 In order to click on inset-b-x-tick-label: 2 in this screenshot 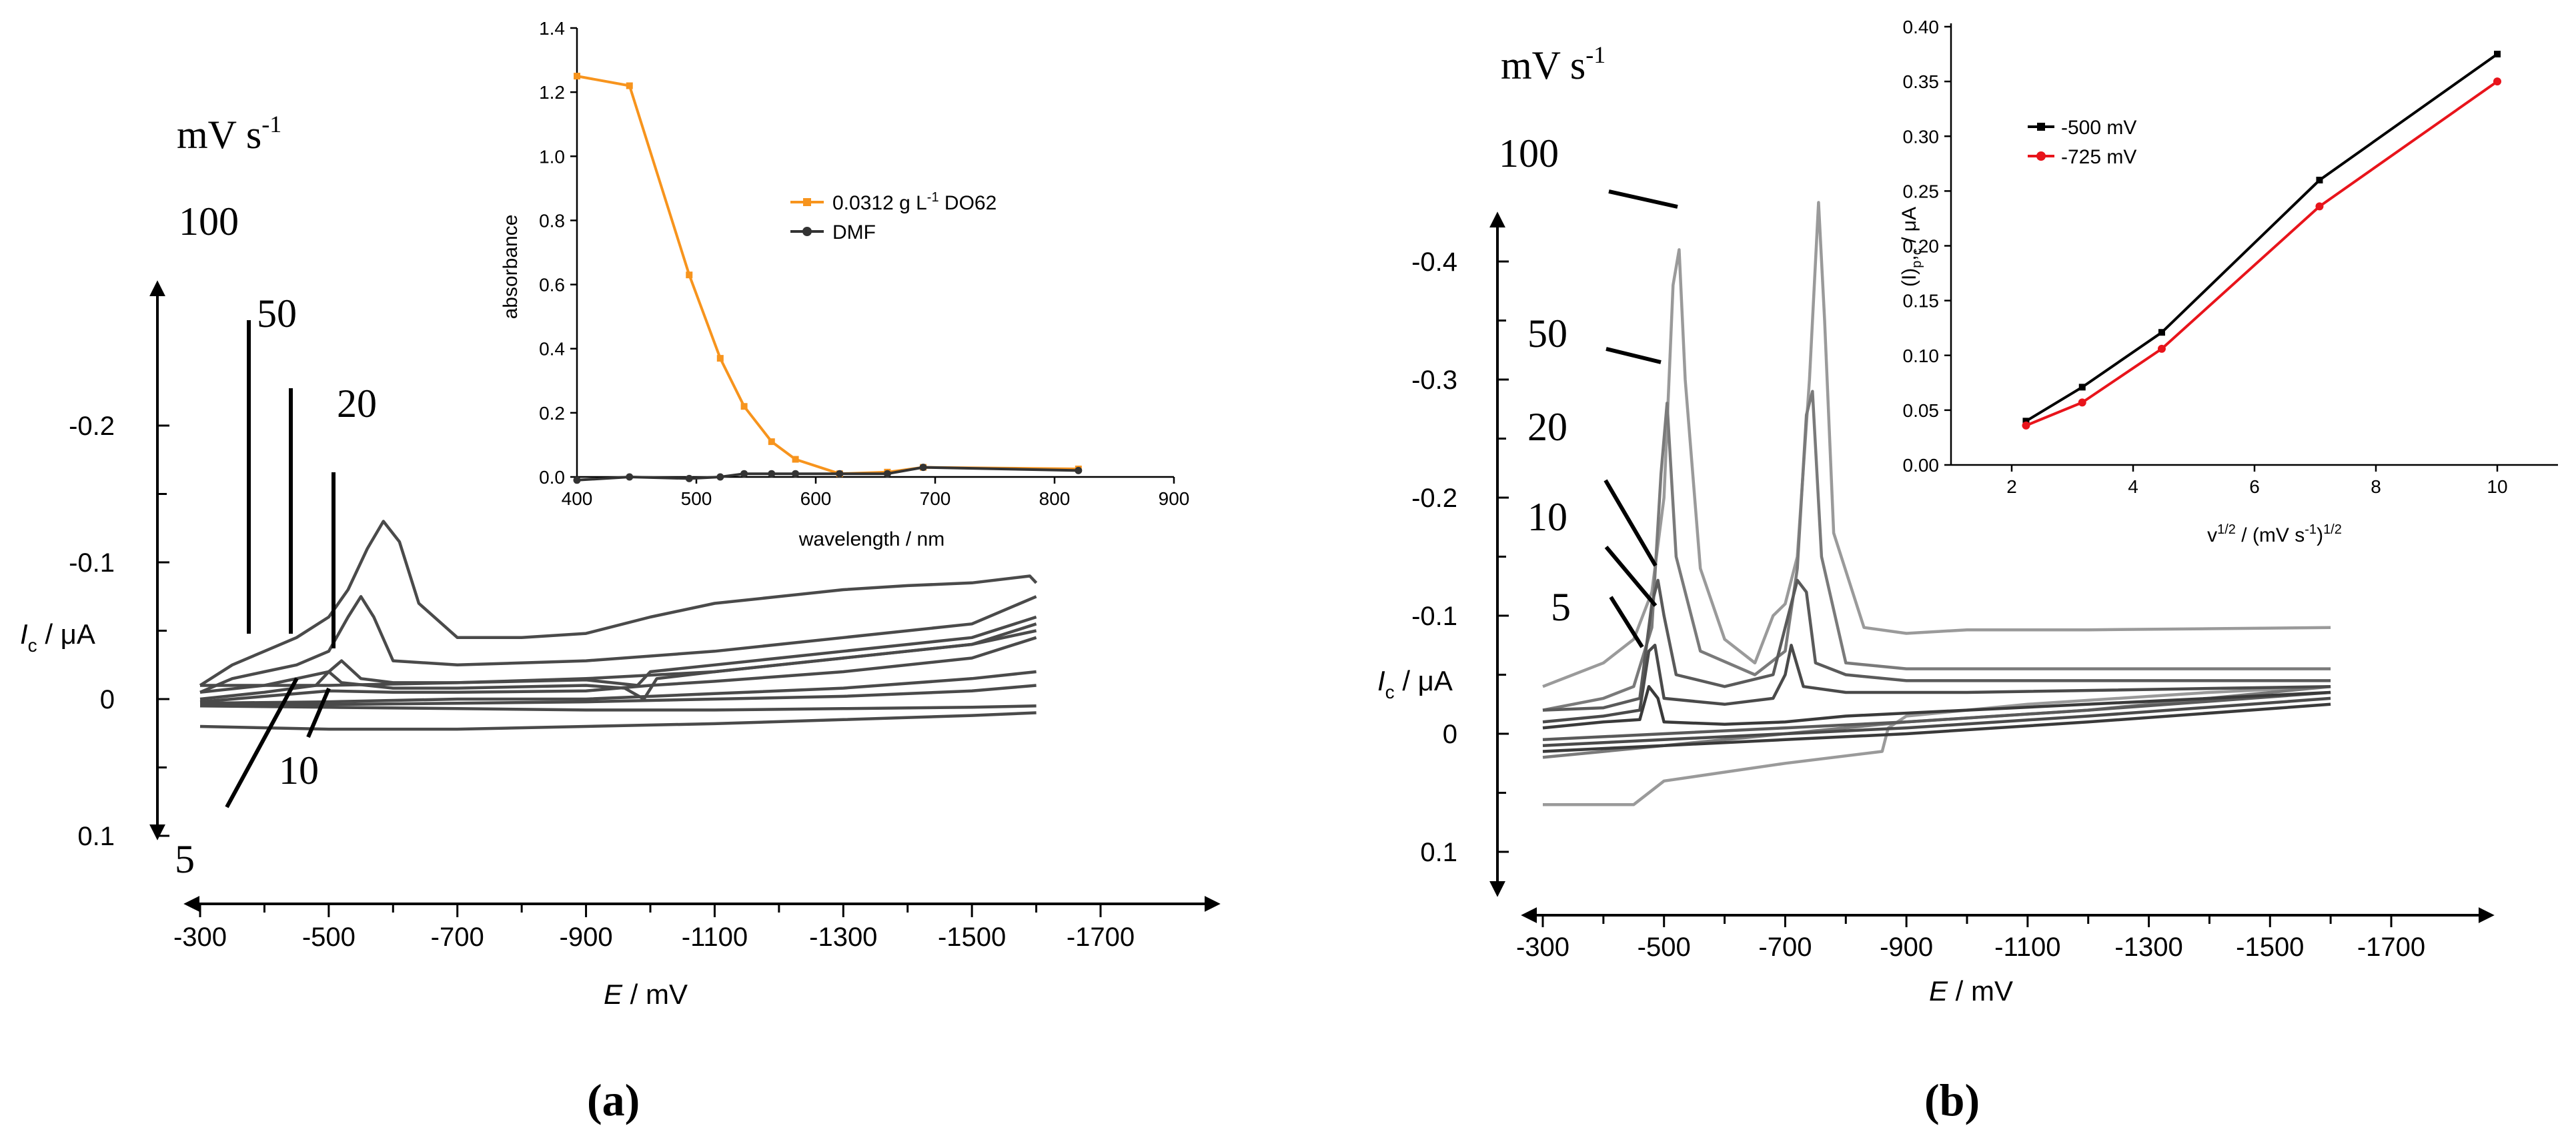, I will do `click(2011, 486)`.